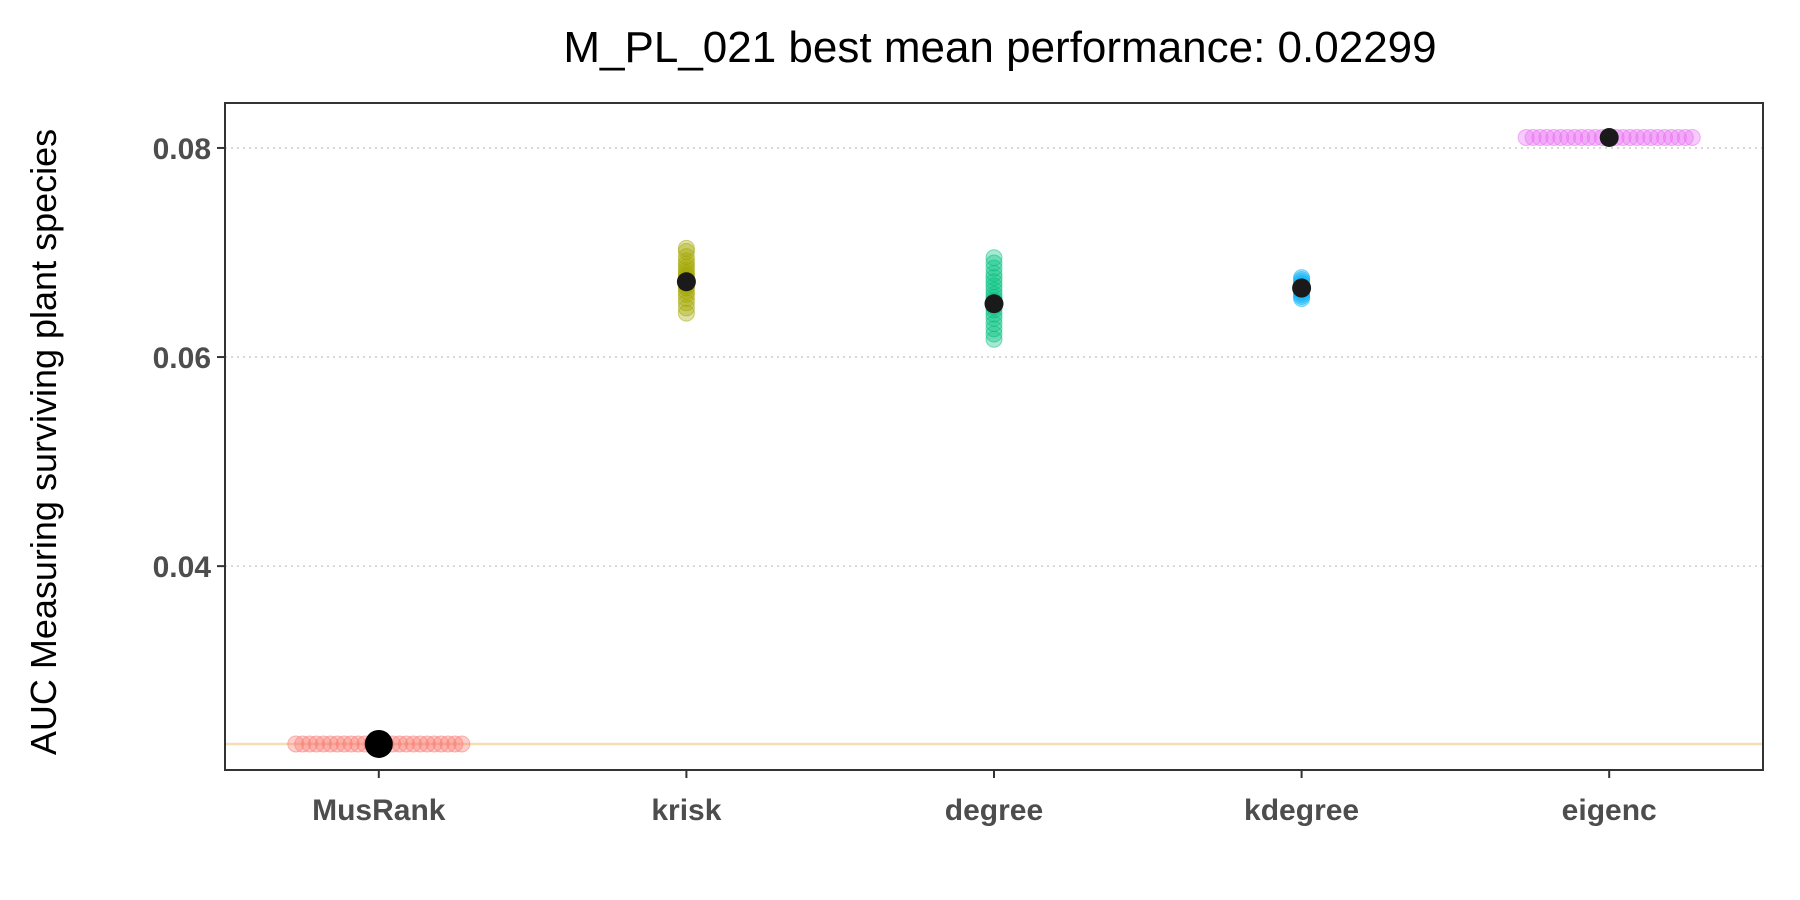  I want to click on x-tick-label: kdegree, so click(1301, 810).